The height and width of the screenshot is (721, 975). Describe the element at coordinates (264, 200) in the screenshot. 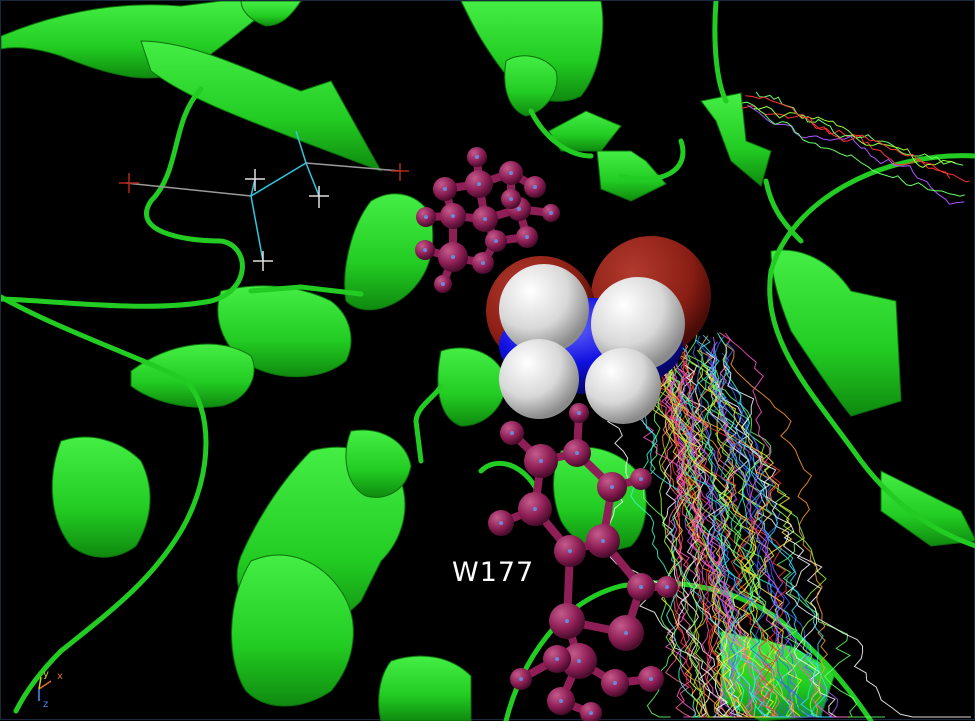

I see `stick-molecule` at that location.